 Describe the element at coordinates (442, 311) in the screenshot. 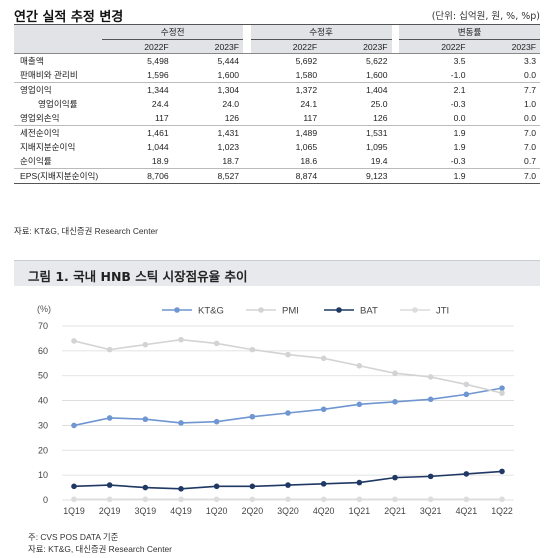

I see `legend-label: JTI` at that location.